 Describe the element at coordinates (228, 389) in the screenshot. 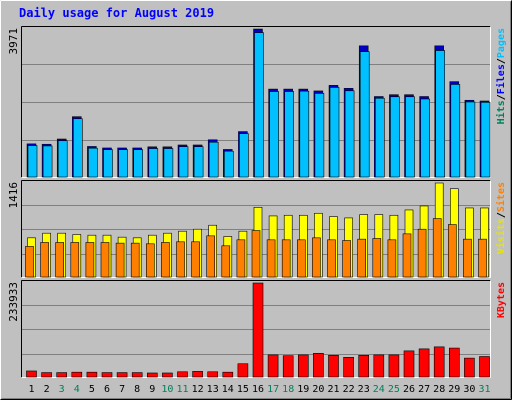

I see `x-tick-label-day-14: 14` at that location.